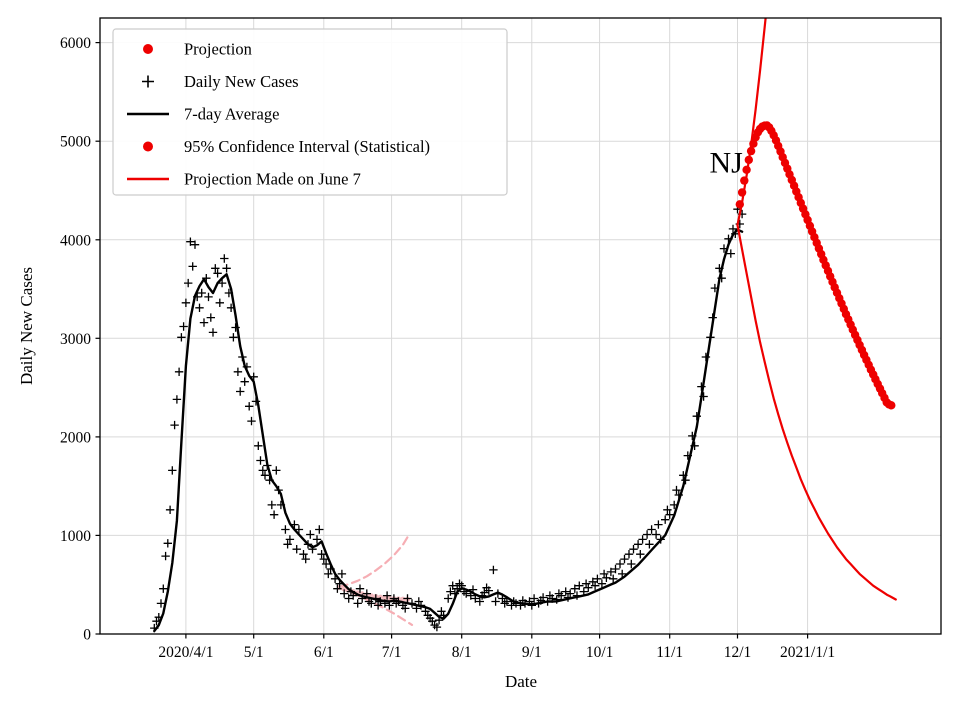 The width and height of the screenshot is (960, 720). Describe the element at coordinates (231, 114) in the screenshot. I see `legend-entry-label: 7-day Average` at that location.